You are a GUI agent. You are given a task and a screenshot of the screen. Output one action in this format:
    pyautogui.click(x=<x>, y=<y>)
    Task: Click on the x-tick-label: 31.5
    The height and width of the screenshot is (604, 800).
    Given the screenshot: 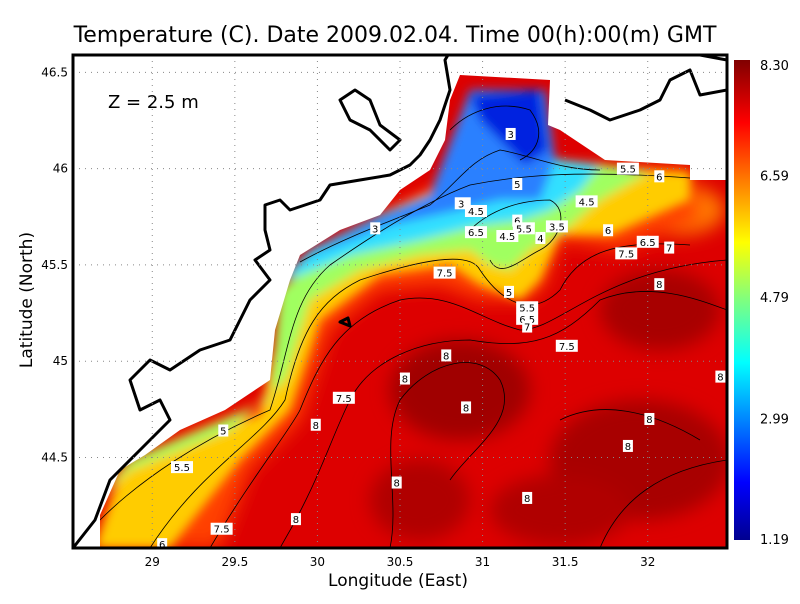 What is the action you would take?
    pyautogui.click(x=565, y=562)
    